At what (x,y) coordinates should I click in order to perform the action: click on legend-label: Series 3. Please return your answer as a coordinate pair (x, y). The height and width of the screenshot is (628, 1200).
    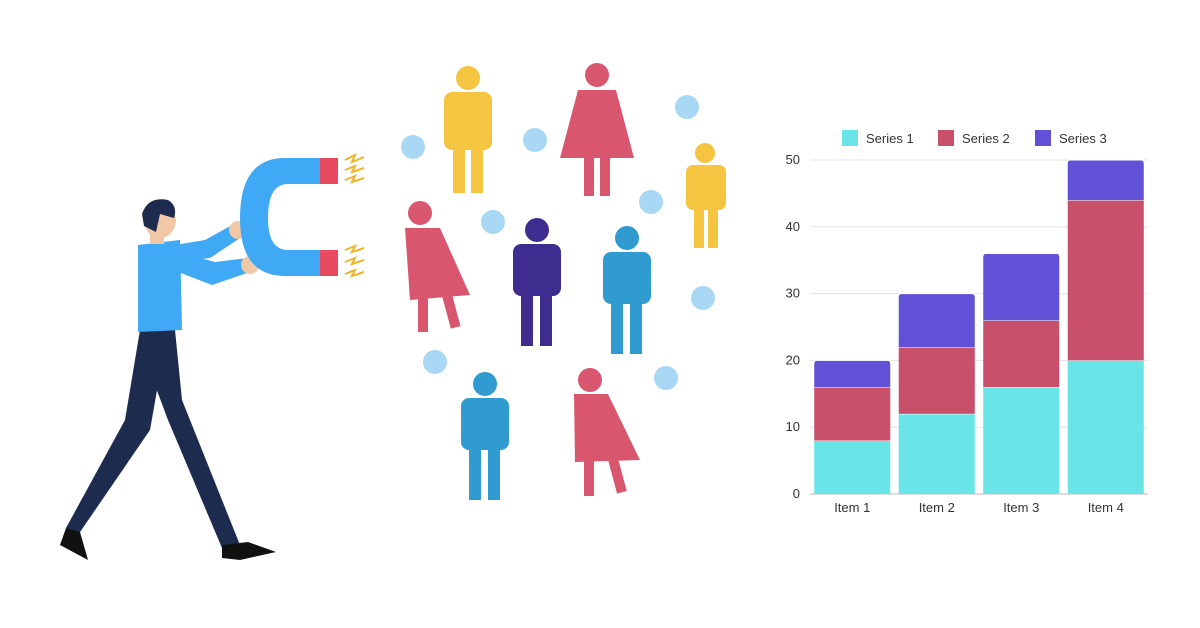
    Looking at the image, I should click on (1083, 138).